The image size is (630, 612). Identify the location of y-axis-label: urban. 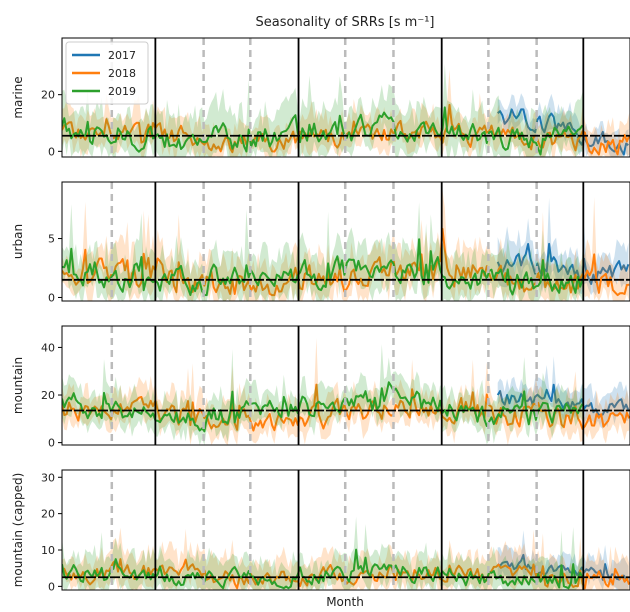
(18, 241).